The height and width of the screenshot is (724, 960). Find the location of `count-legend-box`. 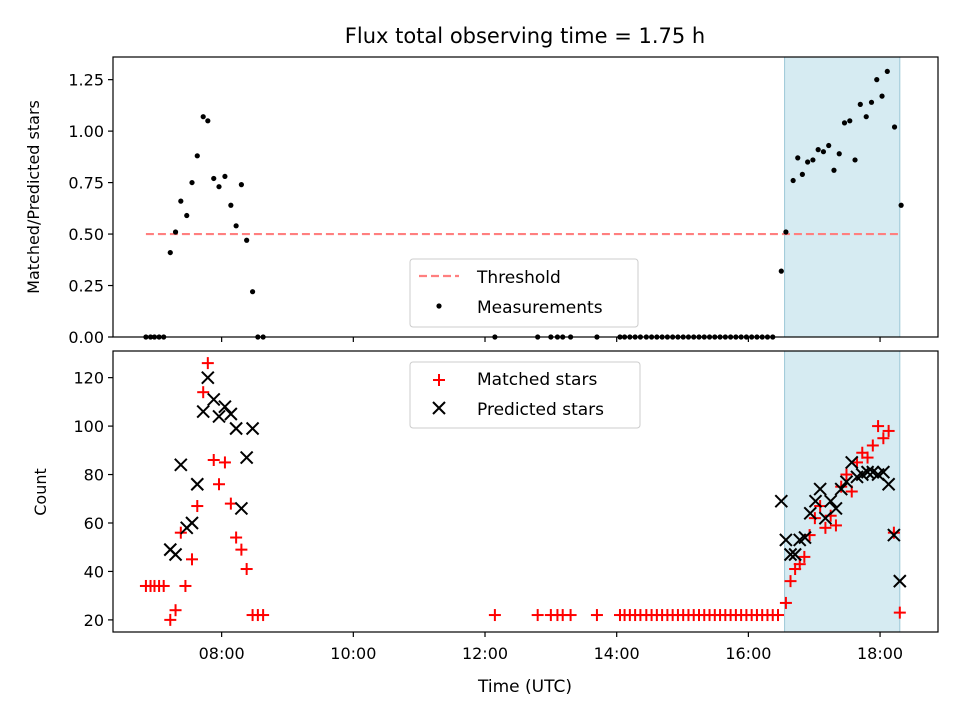

count-legend-box is located at coordinates (525, 395).